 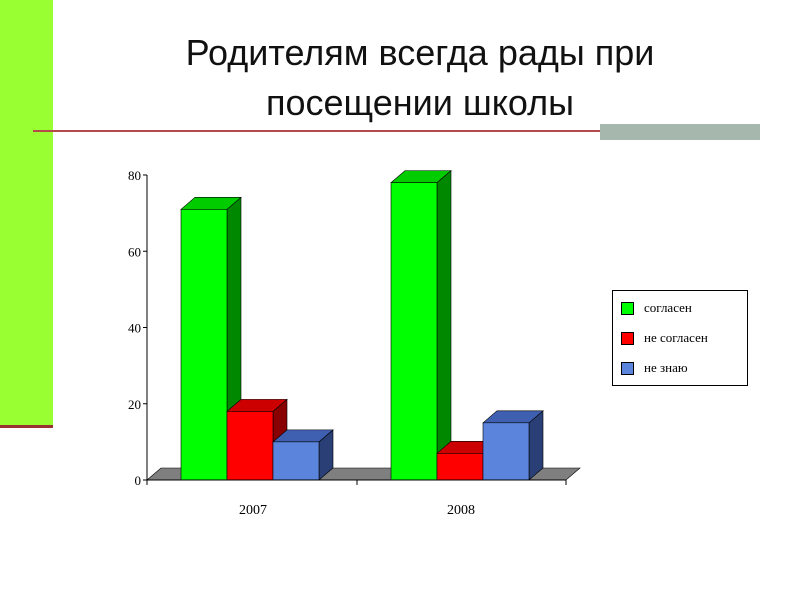 I want to click on legend-item: не согласен, so click(x=664, y=338).